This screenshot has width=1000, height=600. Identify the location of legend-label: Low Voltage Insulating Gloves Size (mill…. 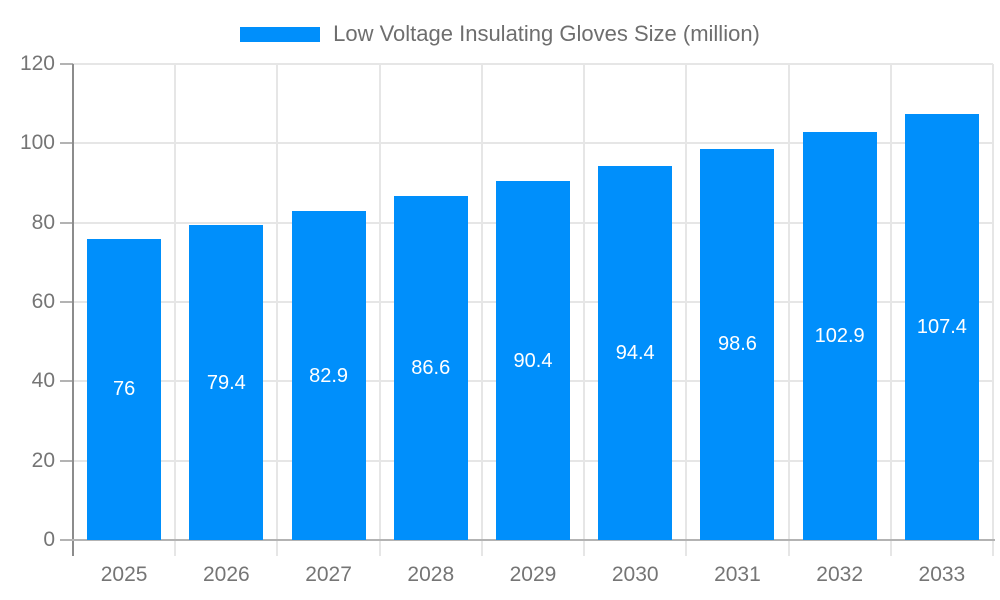
(546, 33).